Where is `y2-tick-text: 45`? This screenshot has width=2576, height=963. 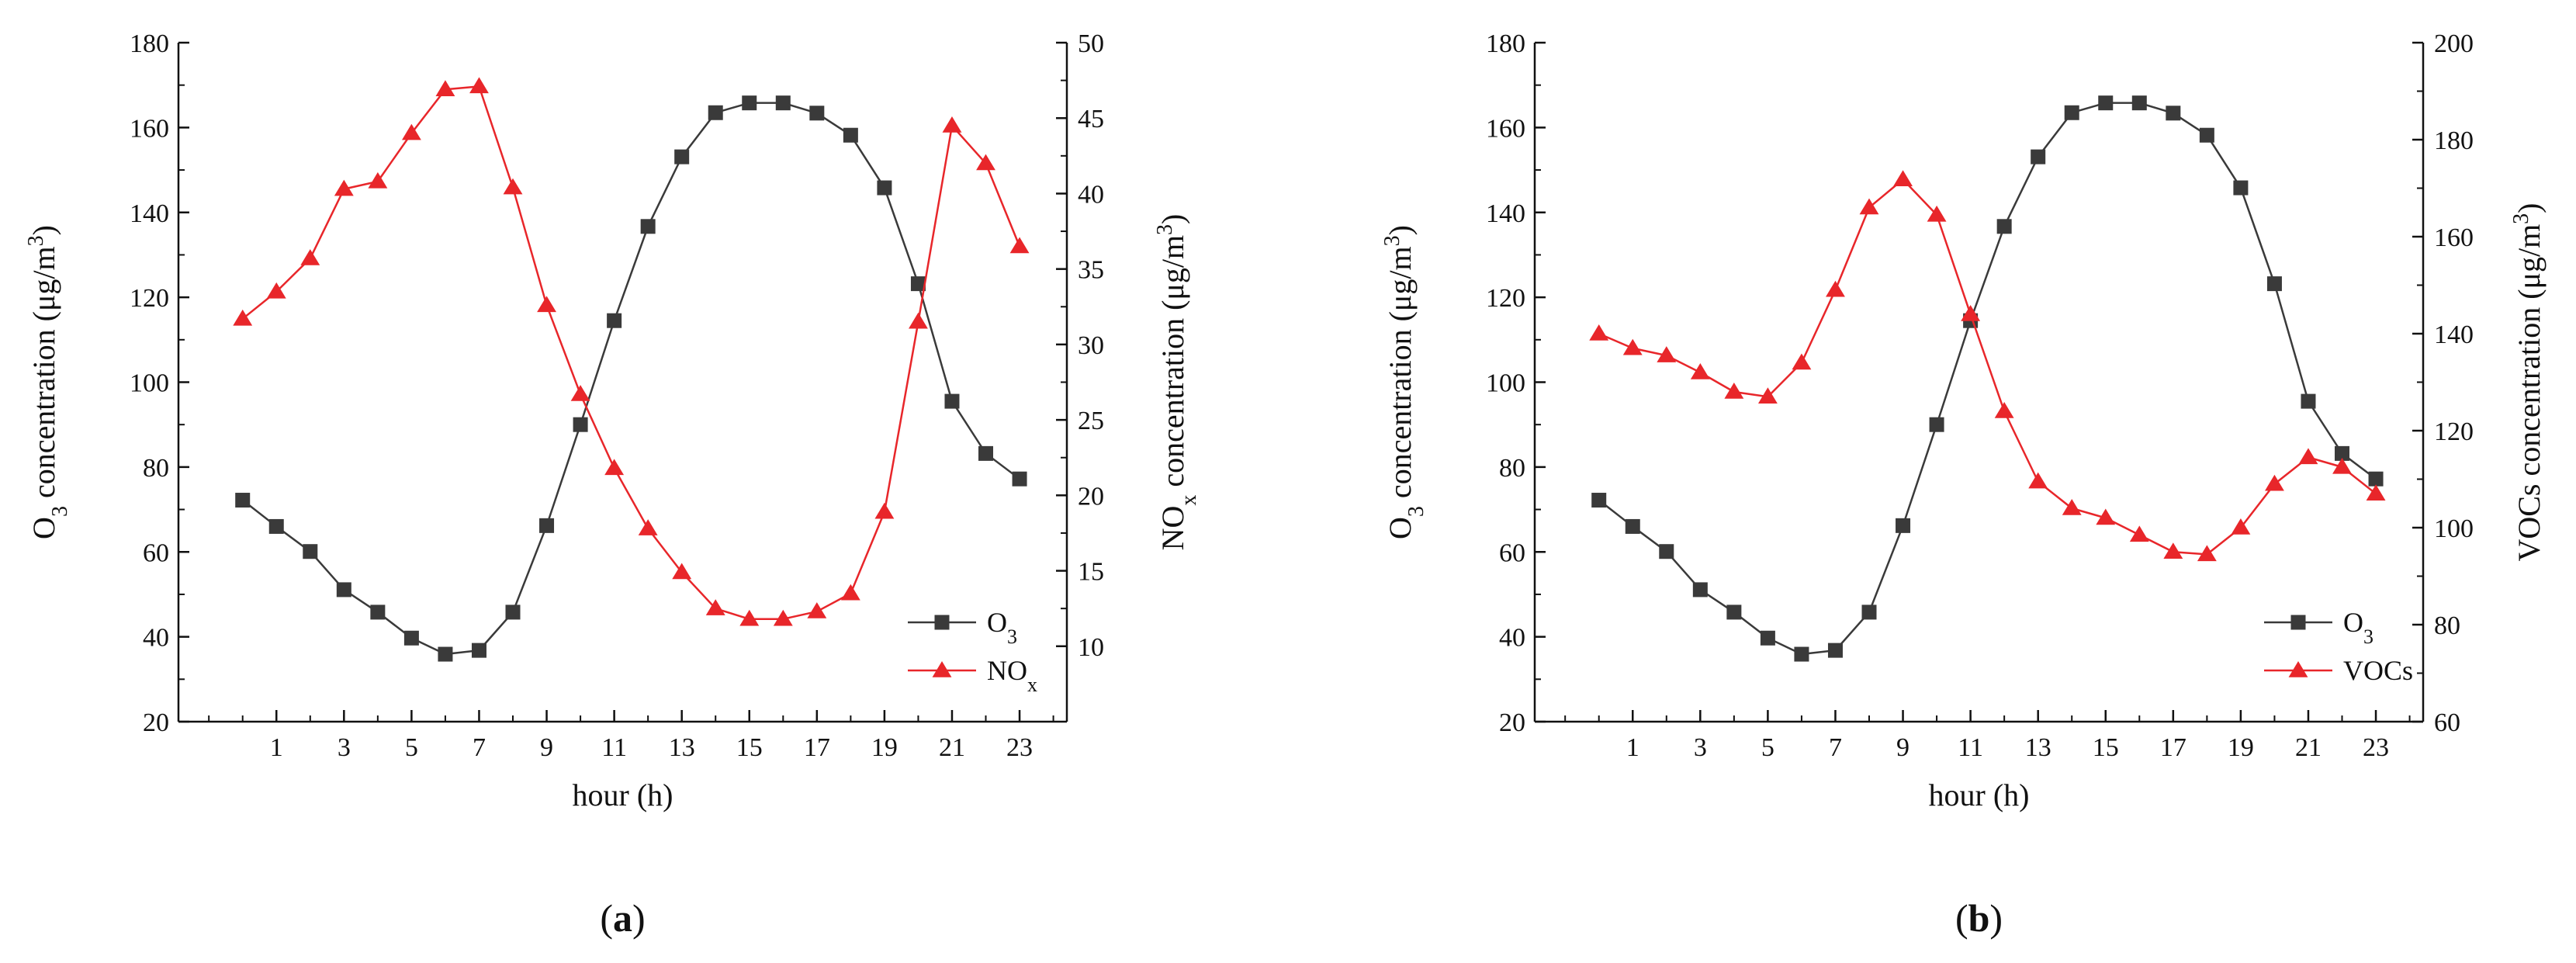
y2-tick-text: 45 is located at coordinates (1091, 119).